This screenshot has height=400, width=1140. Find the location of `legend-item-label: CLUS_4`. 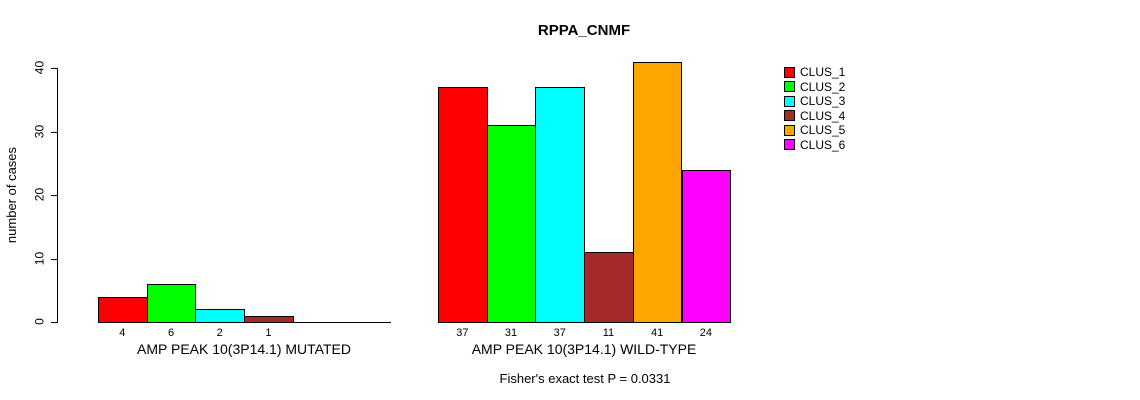

legend-item-label: CLUS_4 is located at coordinates (823, 115).